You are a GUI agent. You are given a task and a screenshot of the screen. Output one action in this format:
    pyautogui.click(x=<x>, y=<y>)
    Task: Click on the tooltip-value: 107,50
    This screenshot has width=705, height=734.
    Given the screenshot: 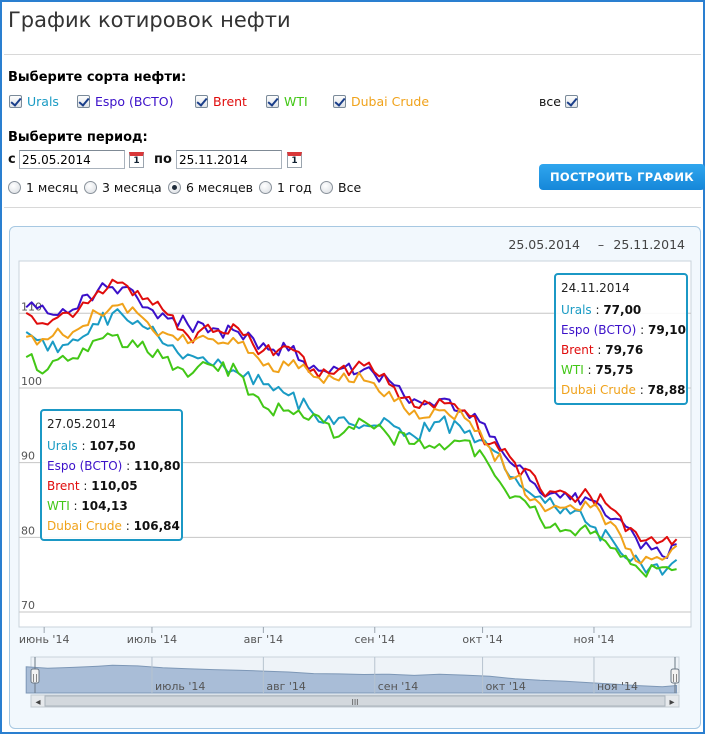 What is the action you would take?
    pyautogui.click(x=112, y=446)
    